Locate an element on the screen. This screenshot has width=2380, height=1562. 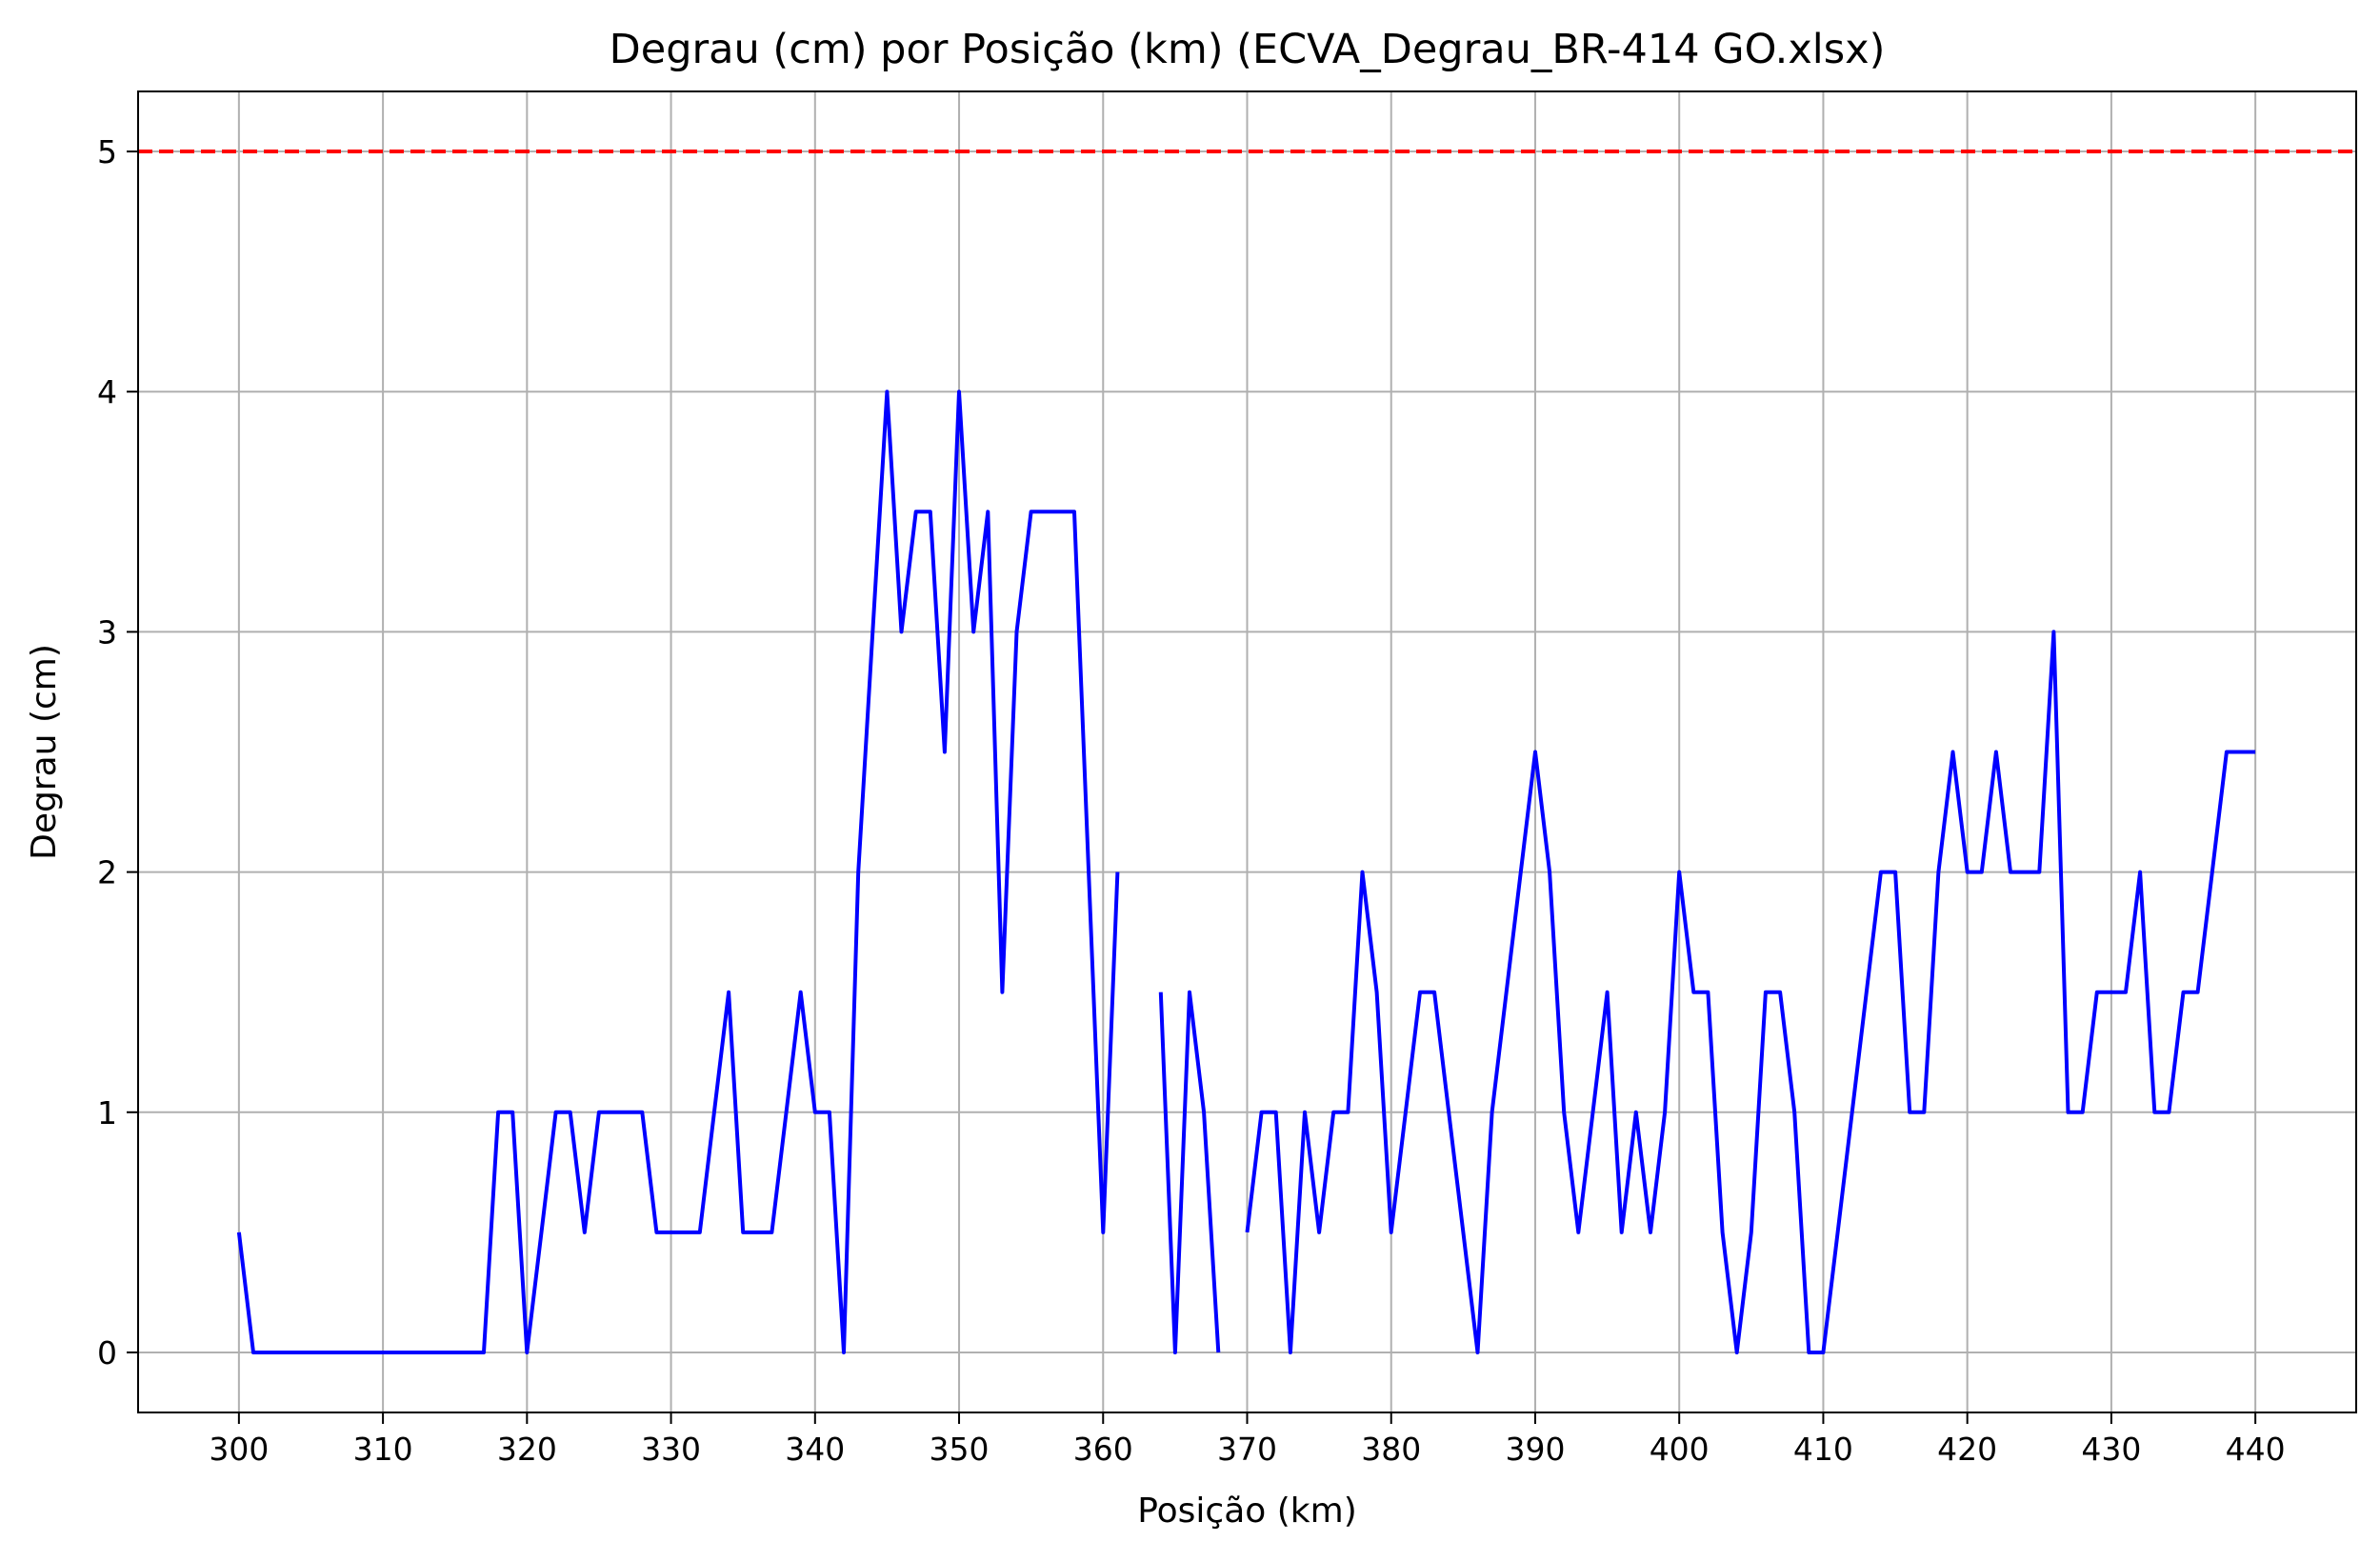
x-tick-label: 340 is located at coordinates (815, 1449).